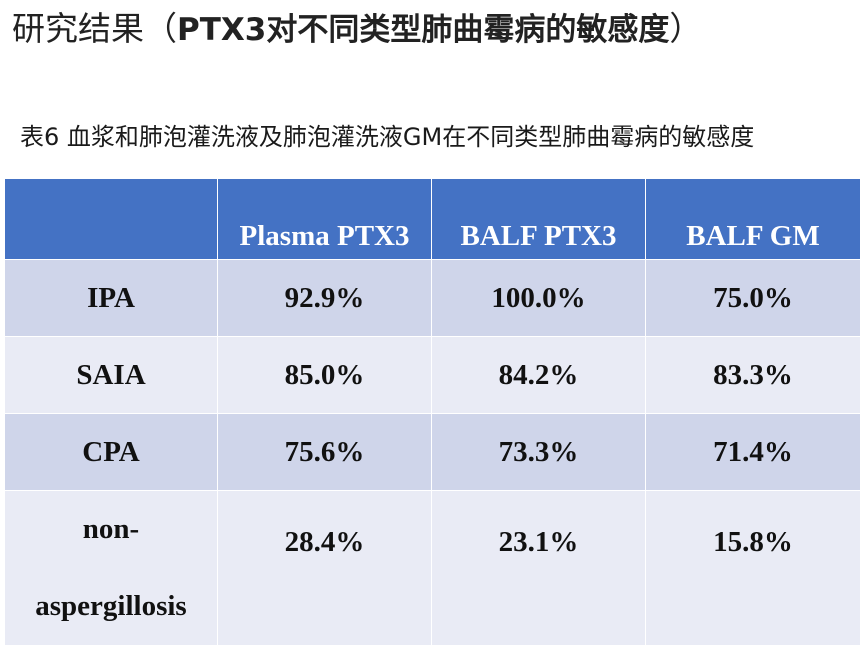  Describe the element at coordinates (111, 606) in the screenshot. I see `row-label-line-2: aspergillosis` at that location.